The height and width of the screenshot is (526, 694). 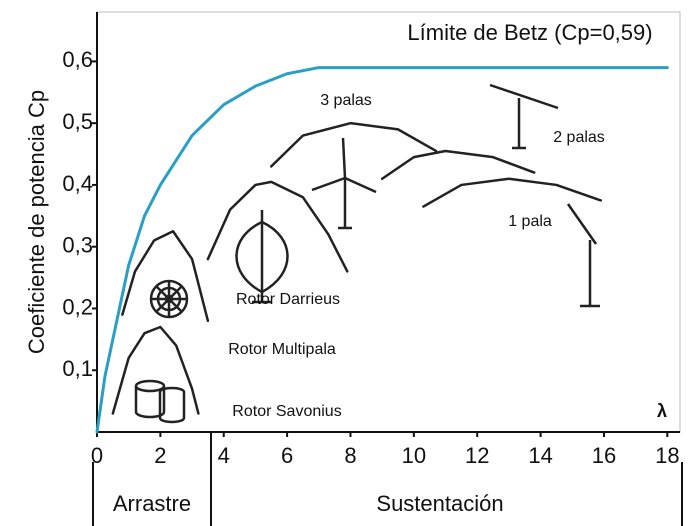 I want to click on curve-label: 1 pala, so click(x=530, y=221).